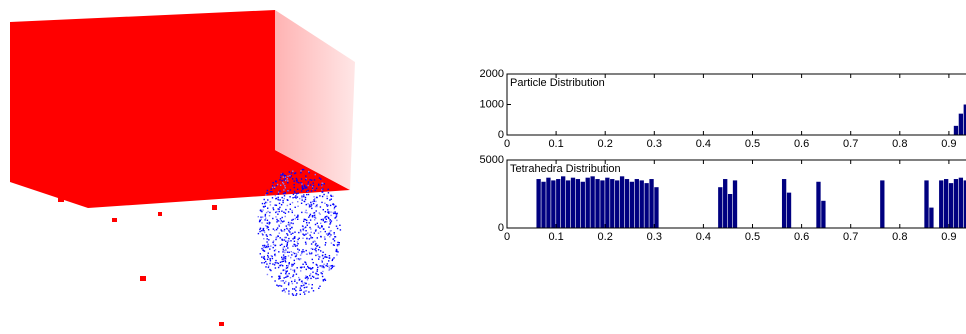 This screenshot has height=334, width=966. Describe the element at coordinates (299, 232) in the screenshot. I see `particle-cloud` at that location.